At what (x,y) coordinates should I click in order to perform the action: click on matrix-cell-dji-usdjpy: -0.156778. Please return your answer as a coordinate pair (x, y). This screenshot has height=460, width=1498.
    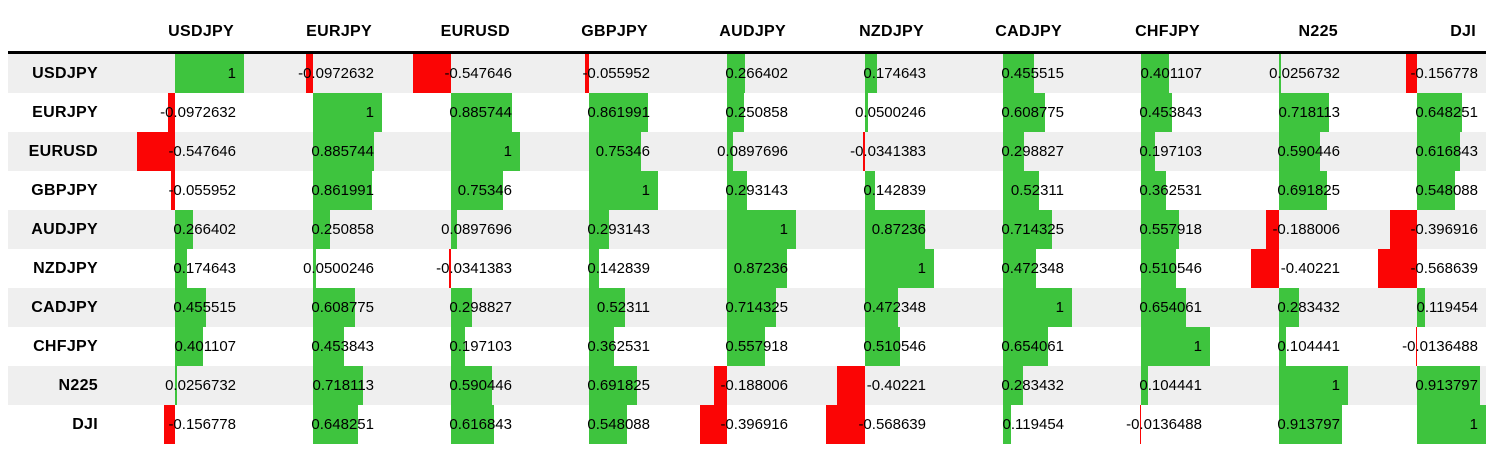
    Looking at the image, I should click on (175, 424).